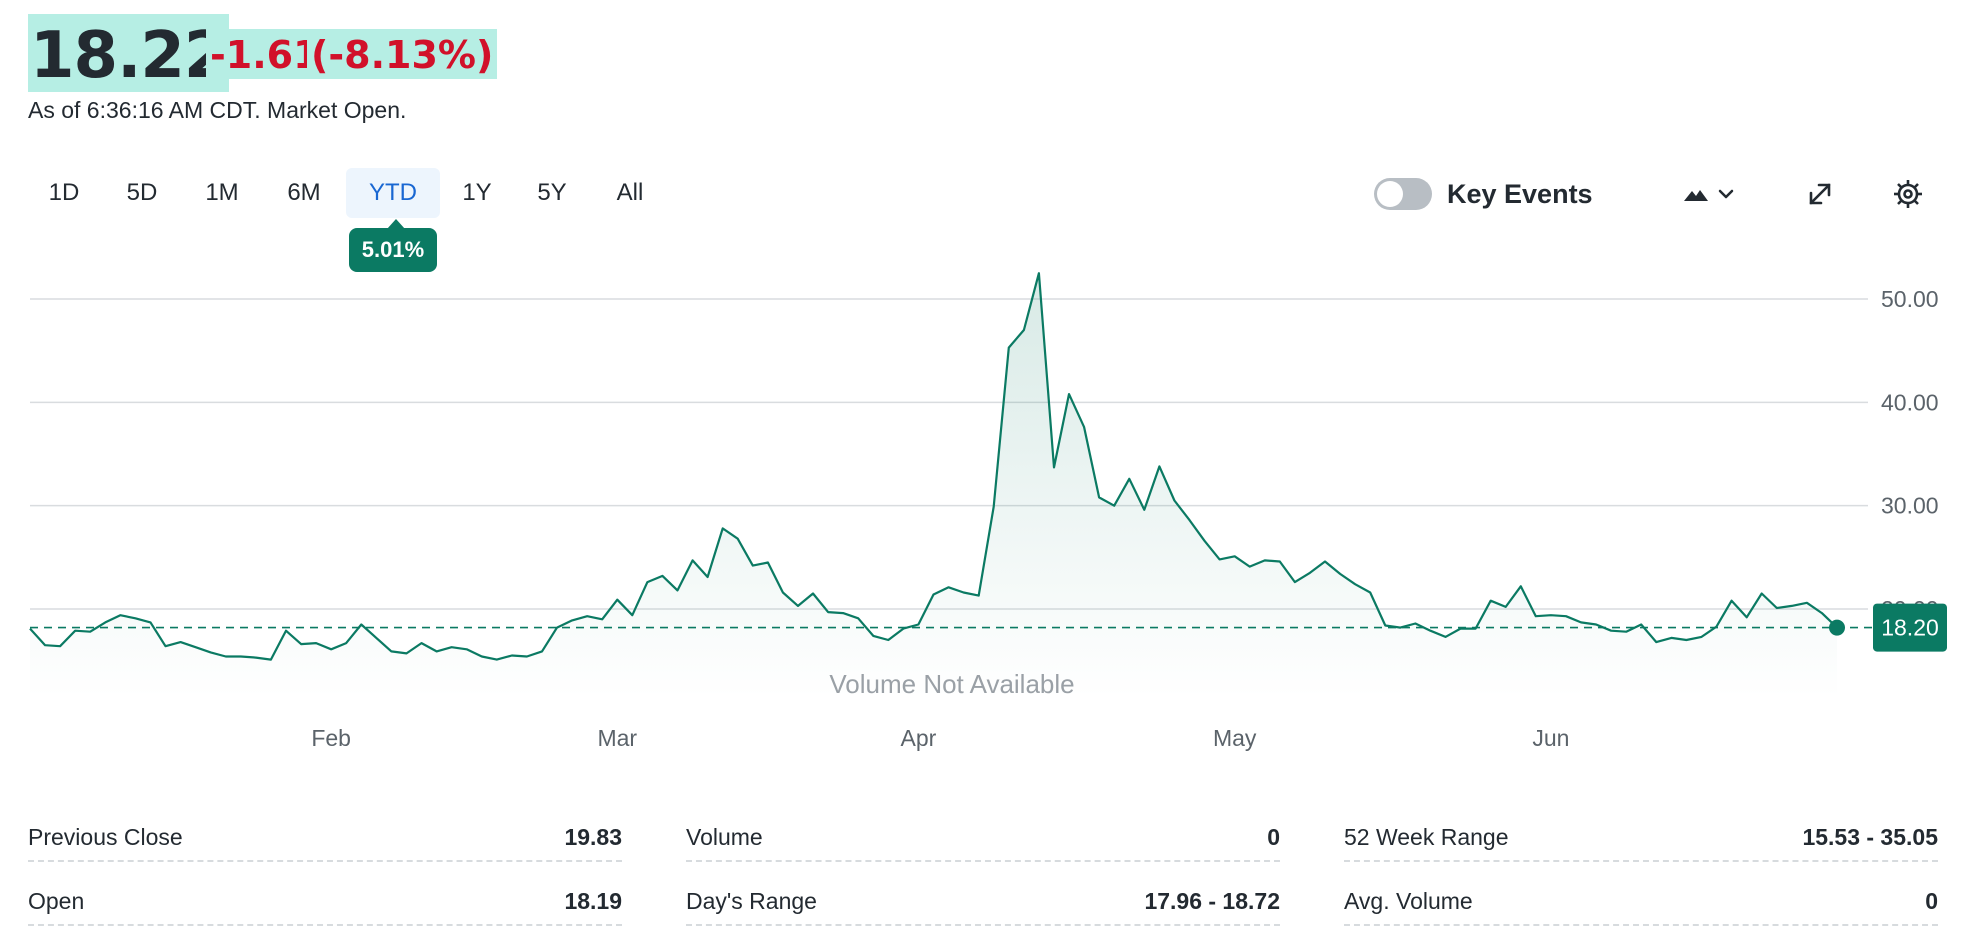 This screenshot has width=1972, height=940. I want to click on stat-52-week-range: 52 Week Range 15.53 - 35.05, so click(1641, 839).